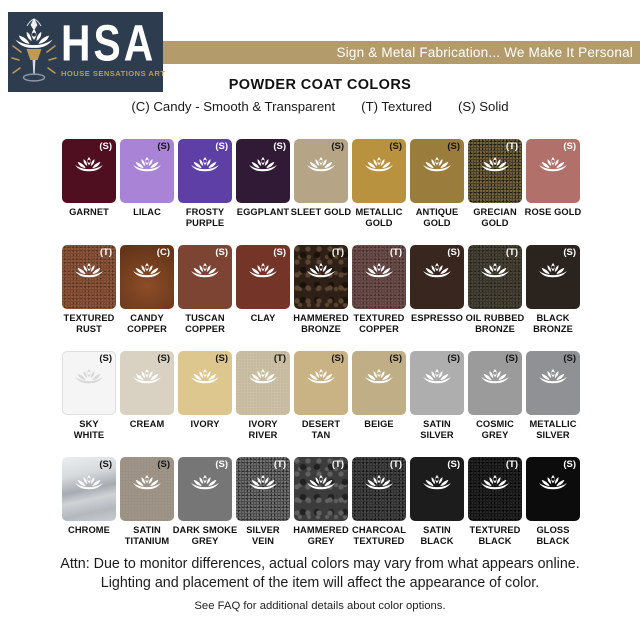  Describe the element at coordinates (553, 323) in the screenshot. I see `color-name: BLACK BRONZE` at that location.